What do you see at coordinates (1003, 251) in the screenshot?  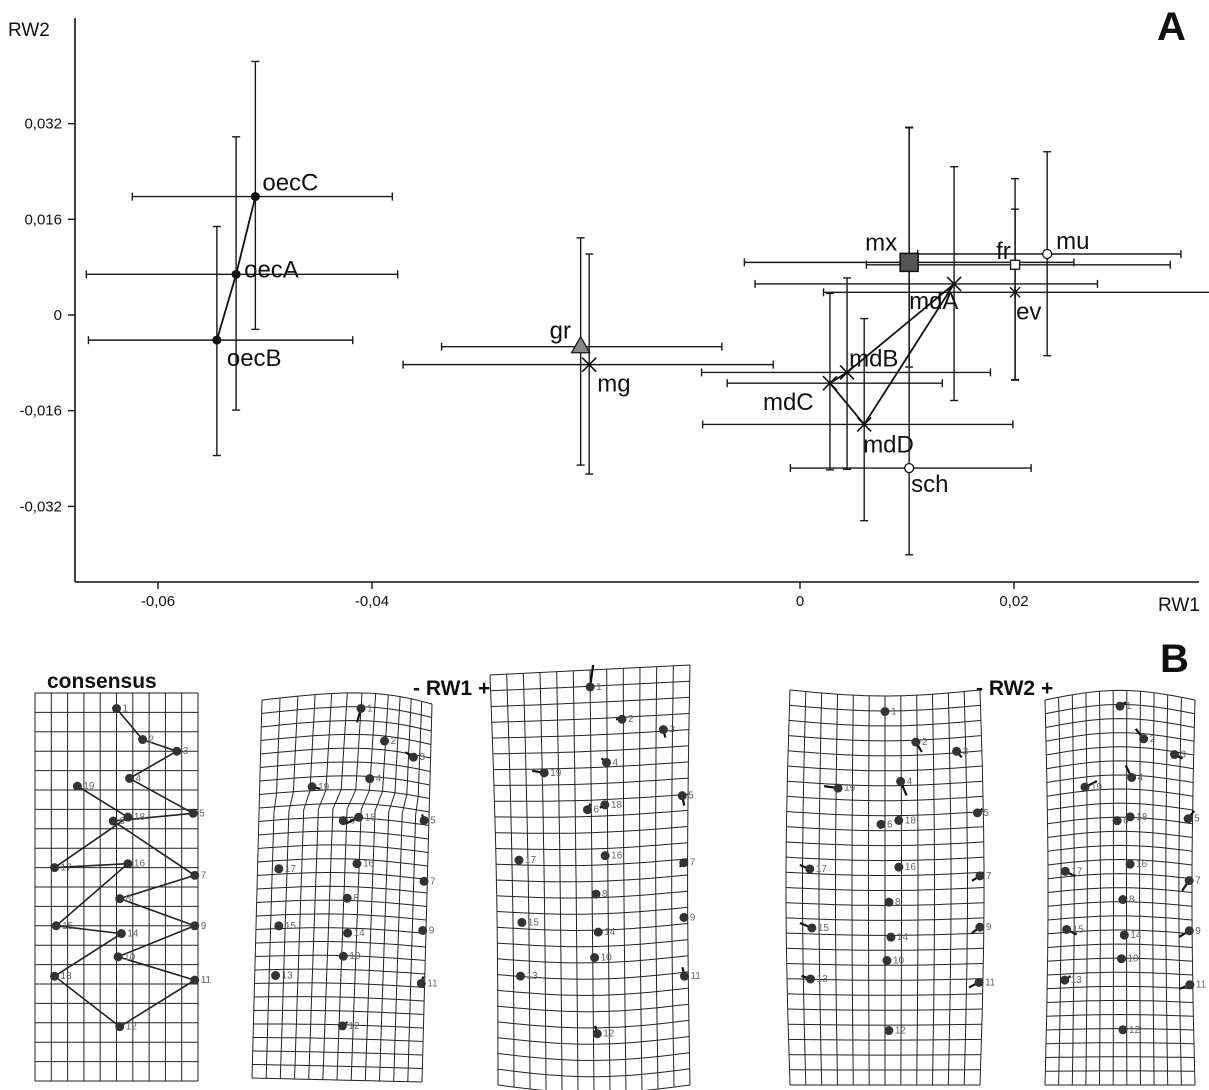 I see `point-label: fr` at bounding box center [1003, 251].